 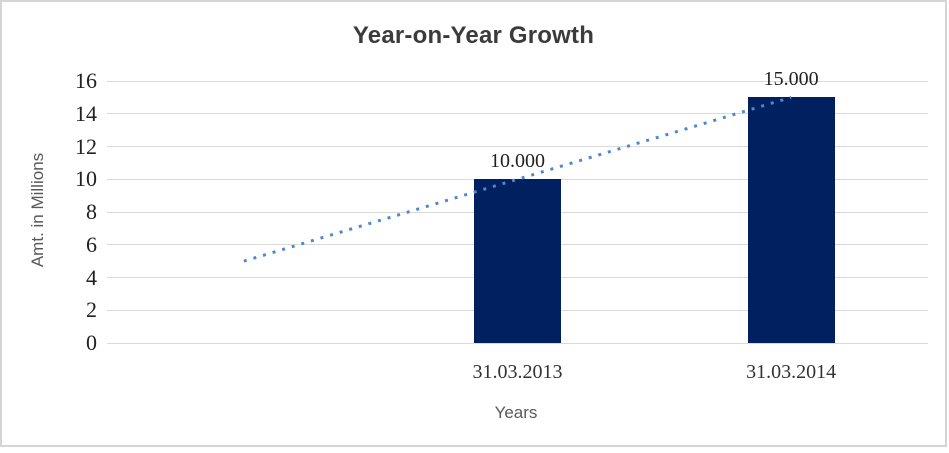 What do you see at coordinates (86, 146) in the screenshot?
I see `y-tick-label: 12` at bounding box center [86, 146].